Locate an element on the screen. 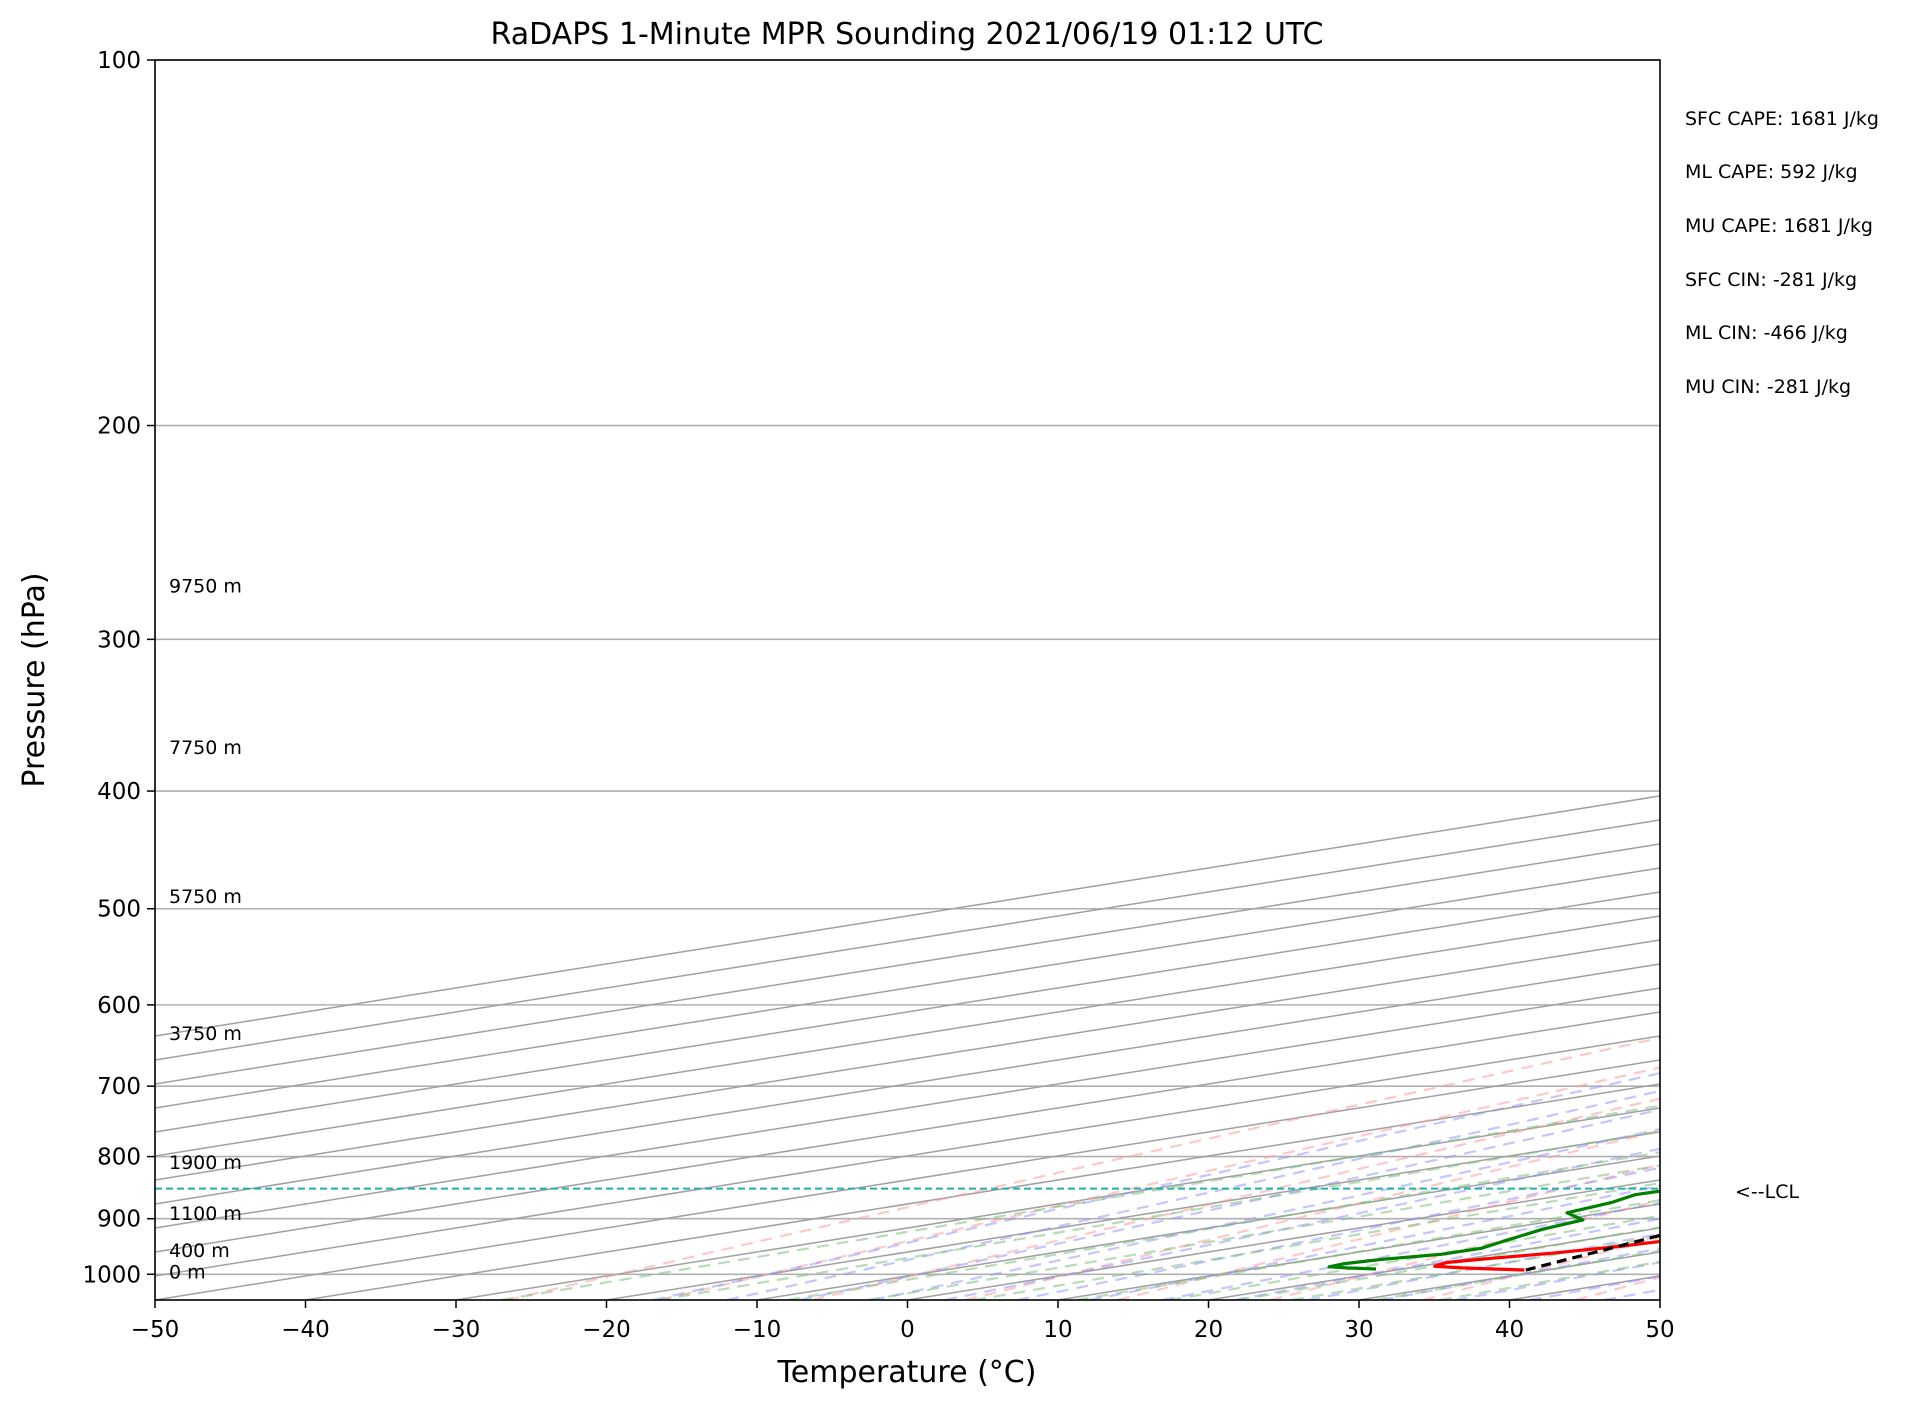 Image resolution: width=1925 pixels, height=1406 pixels. x-tick-label: 30 is located at coordinates (1358, 1330).